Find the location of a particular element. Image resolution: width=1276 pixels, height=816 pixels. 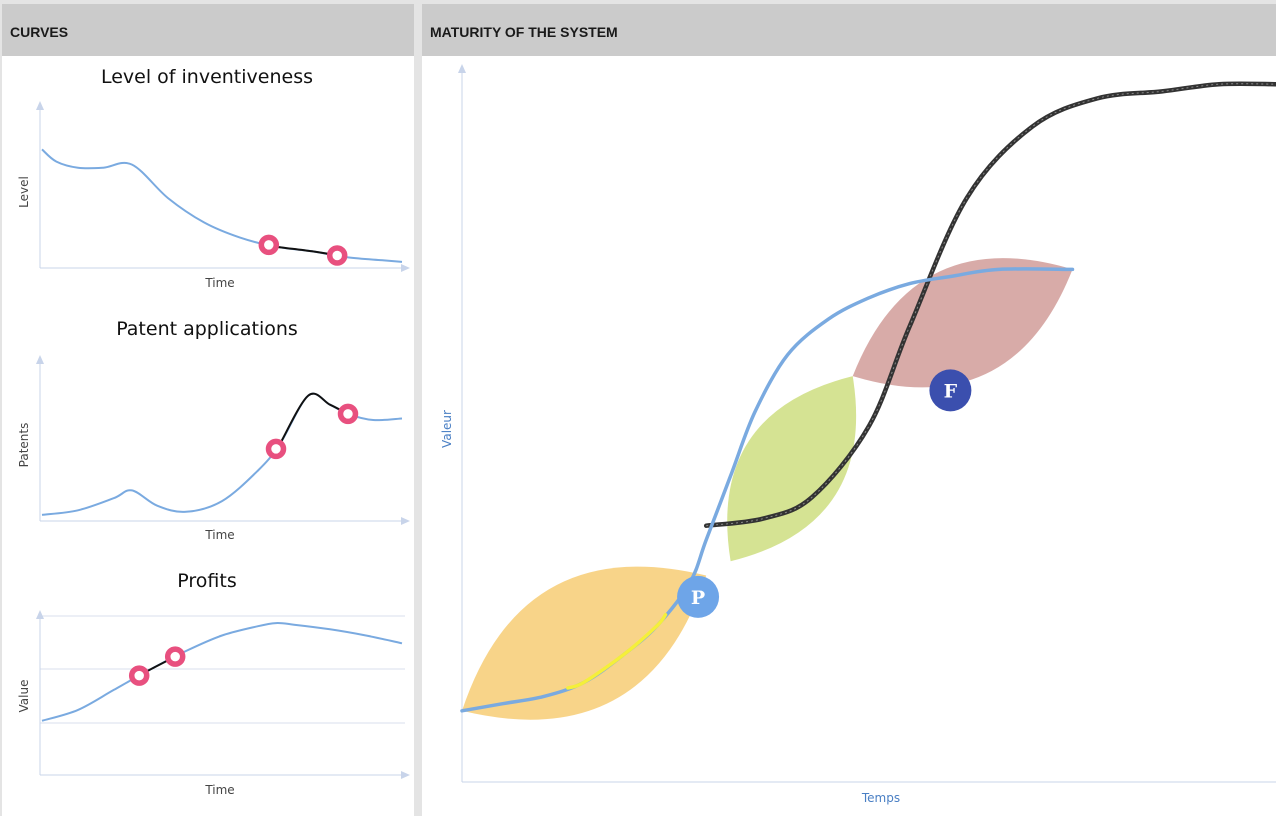

profits-chart: Profits Time Value is located at coordinates (213, 683).